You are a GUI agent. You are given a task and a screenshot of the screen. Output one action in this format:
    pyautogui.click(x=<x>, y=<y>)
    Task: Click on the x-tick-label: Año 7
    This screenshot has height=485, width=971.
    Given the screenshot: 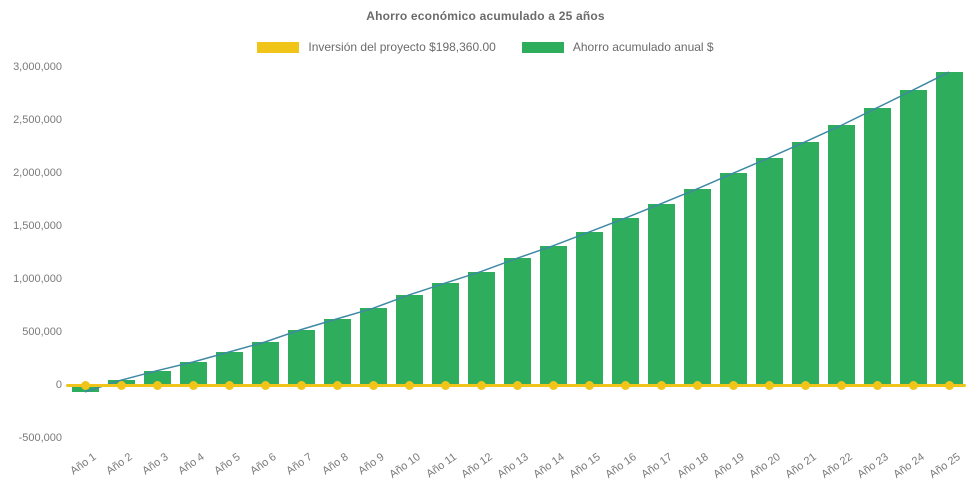 What is the action you would take?
    pyautogui.click(x=299, y=464)
    